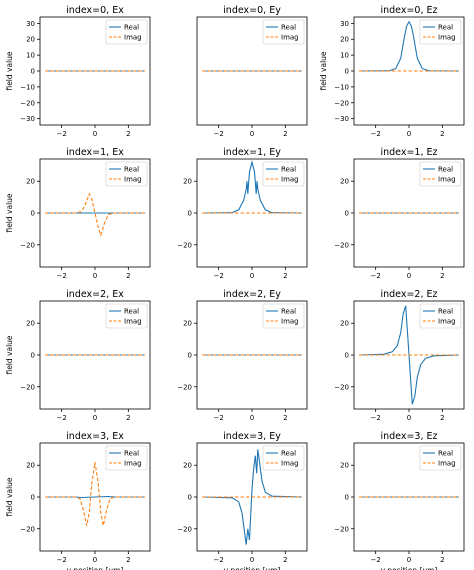 Image resolution: width=474 pixels, height=570 pixels. Describe the element at coordinates (95, 10) in the screenshot. I see `subplot-title: index=0, Ex` at that location.